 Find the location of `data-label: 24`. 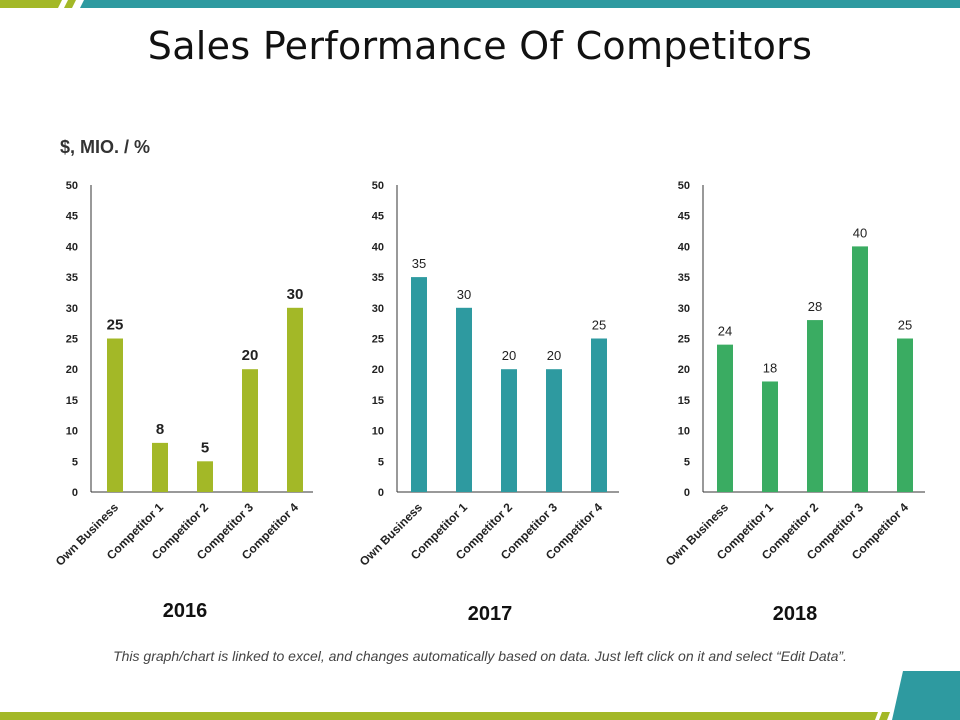

data-label: 24 is located at coordinates (725, 331).